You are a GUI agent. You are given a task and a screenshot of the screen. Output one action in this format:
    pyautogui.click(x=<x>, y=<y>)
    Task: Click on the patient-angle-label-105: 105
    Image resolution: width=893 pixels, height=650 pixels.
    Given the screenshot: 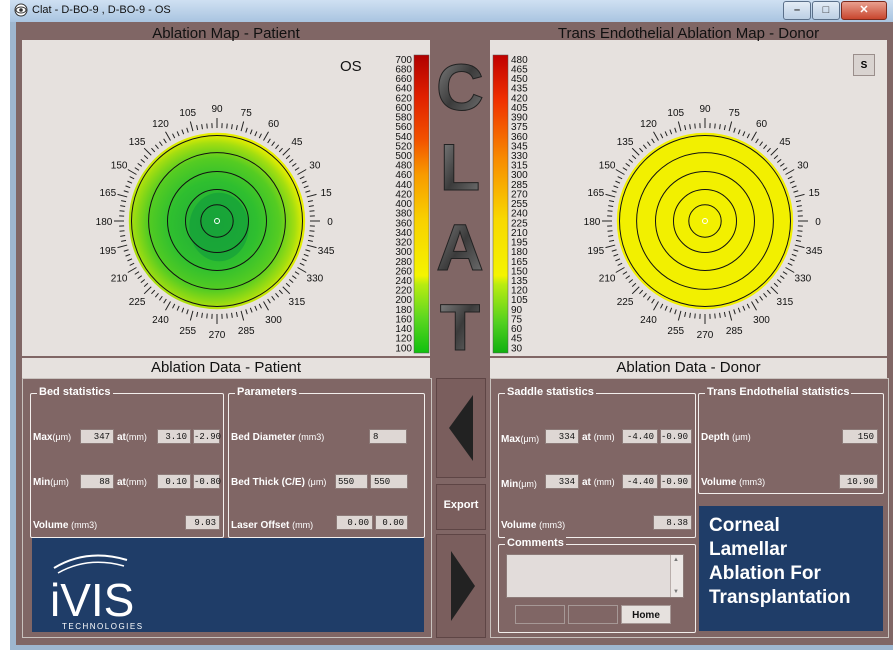 What is the action you would take?
    pyautogui.click(x=187, y=113)
    